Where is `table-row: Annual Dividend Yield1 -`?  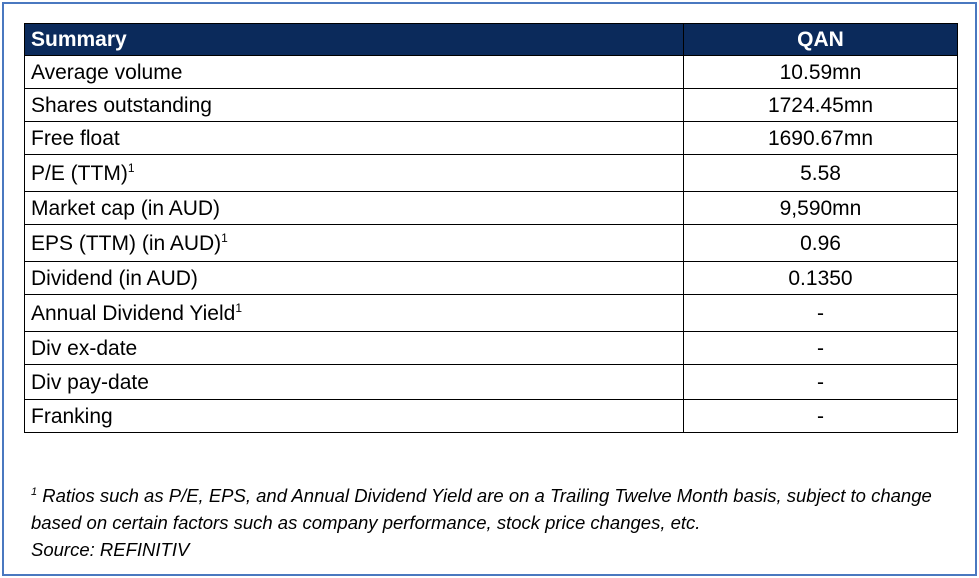
table-row: Annual Dividend Yield1 - is located at coordinates (491, 313).